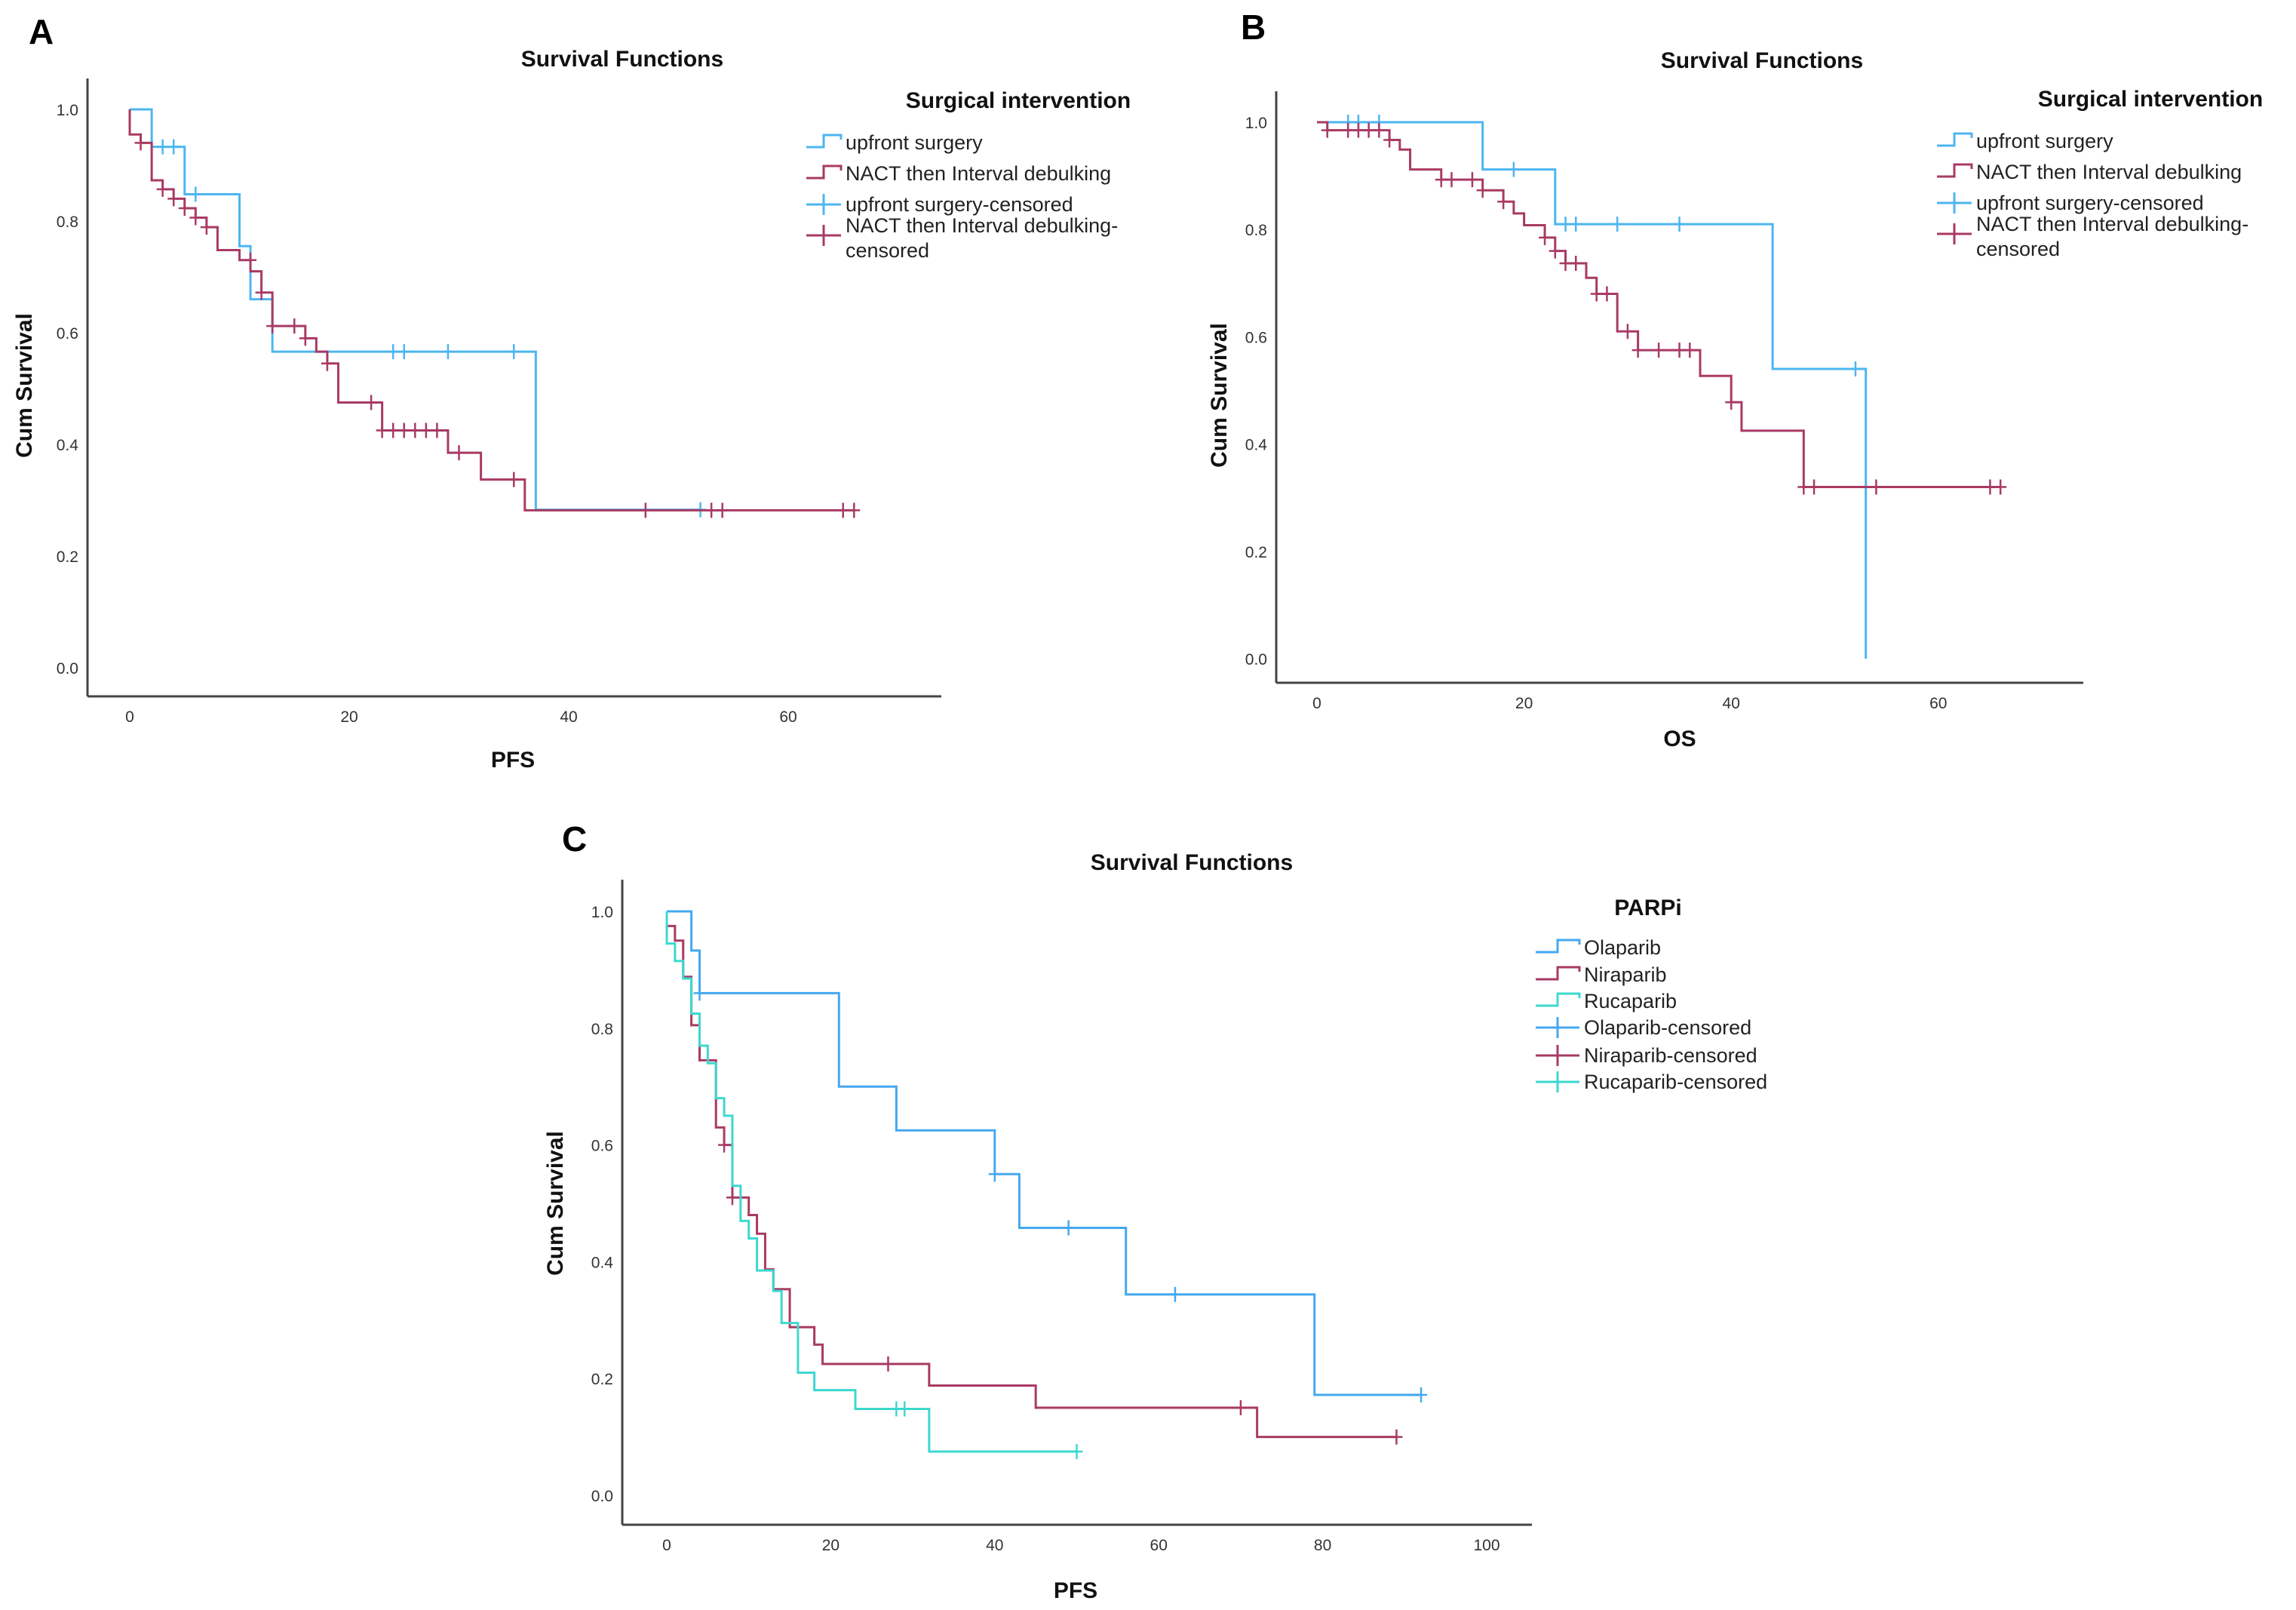  What do you see at coordinates (1938, 703) in the screenshot?
I see `x-tick-label: 60` at bounding box center [1938, 703].